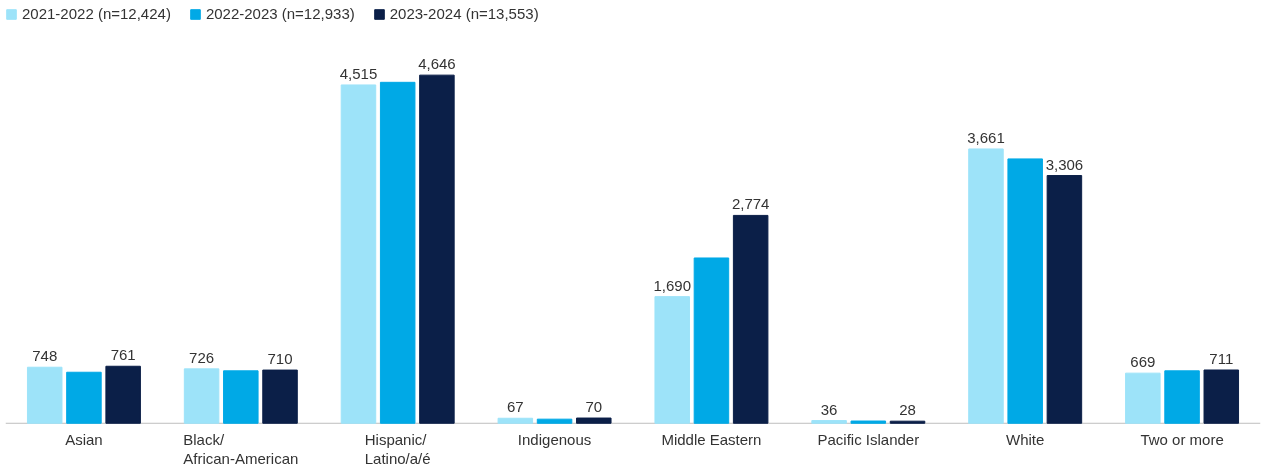  What do you see at coordinates (358, 73) in the screenshot?
I see `data-label: 4,515` at bounding box center [358, 73].